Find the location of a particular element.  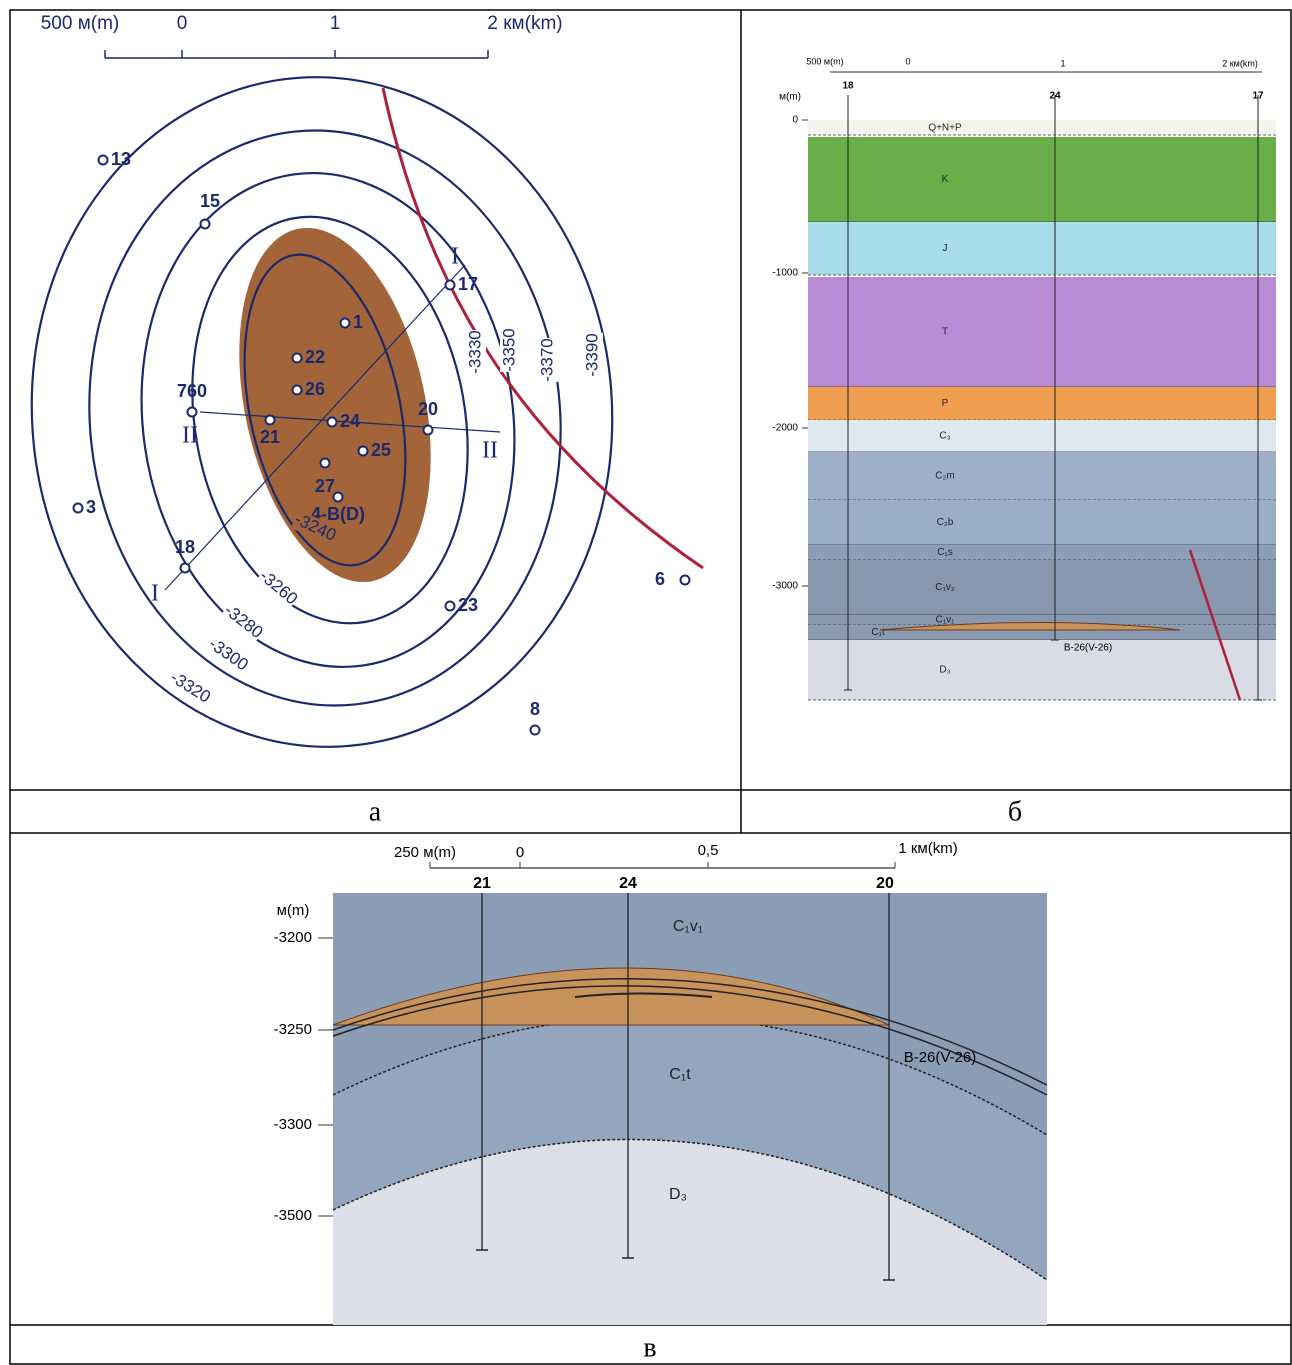

contour-label: -3330 is located at coordinates (474, 351).